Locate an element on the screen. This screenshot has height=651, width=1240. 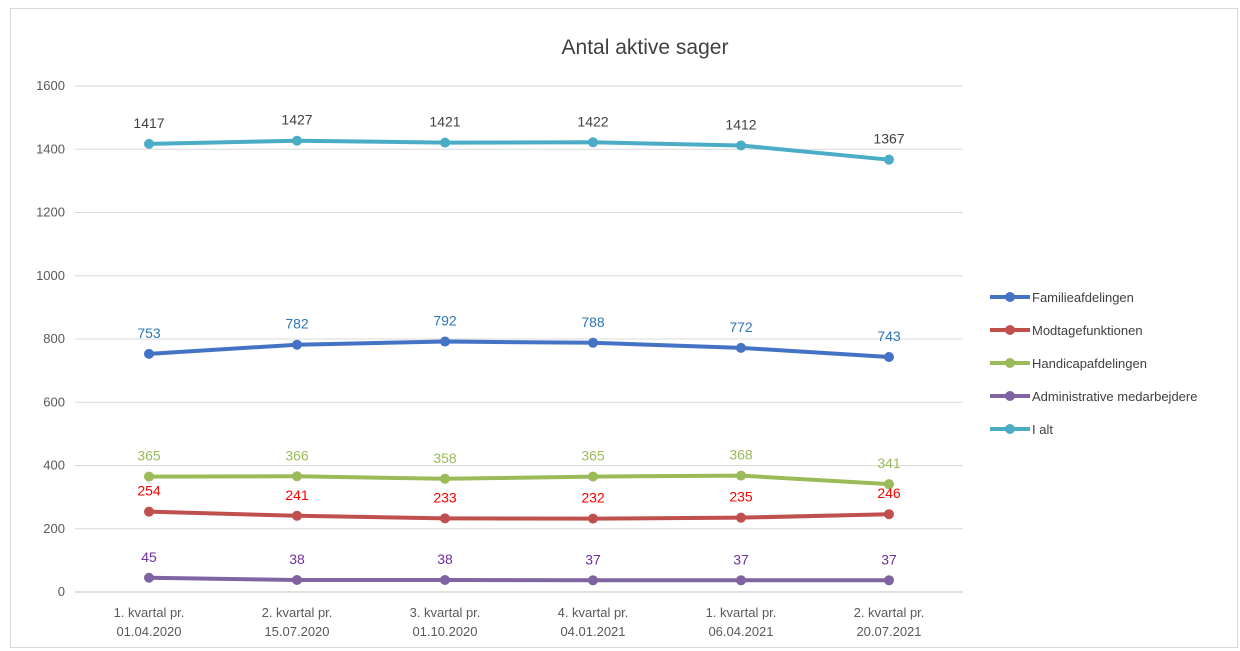
data-label: 45 is located at coordinates (149, 557).